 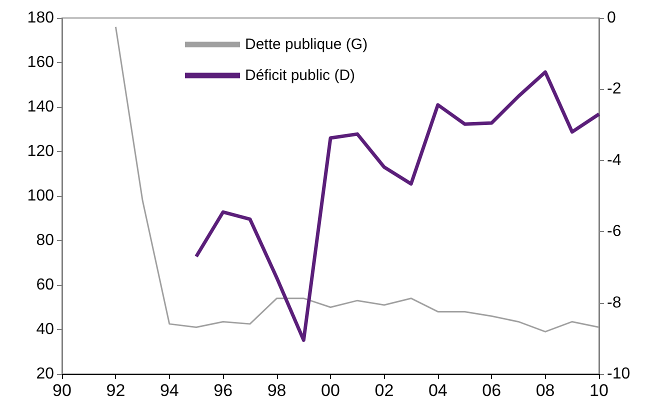 What do you see at coordinates (40, 18) in the screenshot?
I see `y-tick-label: 180` at bounding box center [40, 18].